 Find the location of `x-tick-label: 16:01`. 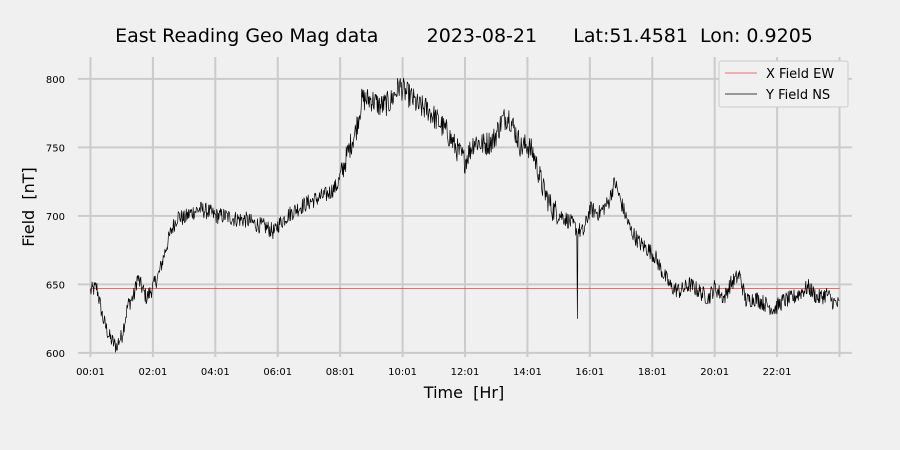

x-tick-label: 16:01 is located at coordinates (589, 372).